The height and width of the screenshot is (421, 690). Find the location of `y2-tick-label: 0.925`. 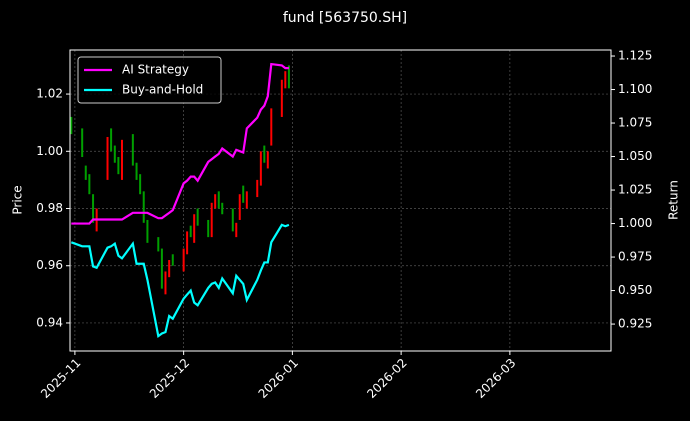

y2-tick-label: 0.925 is located at coordinates (635, 324).